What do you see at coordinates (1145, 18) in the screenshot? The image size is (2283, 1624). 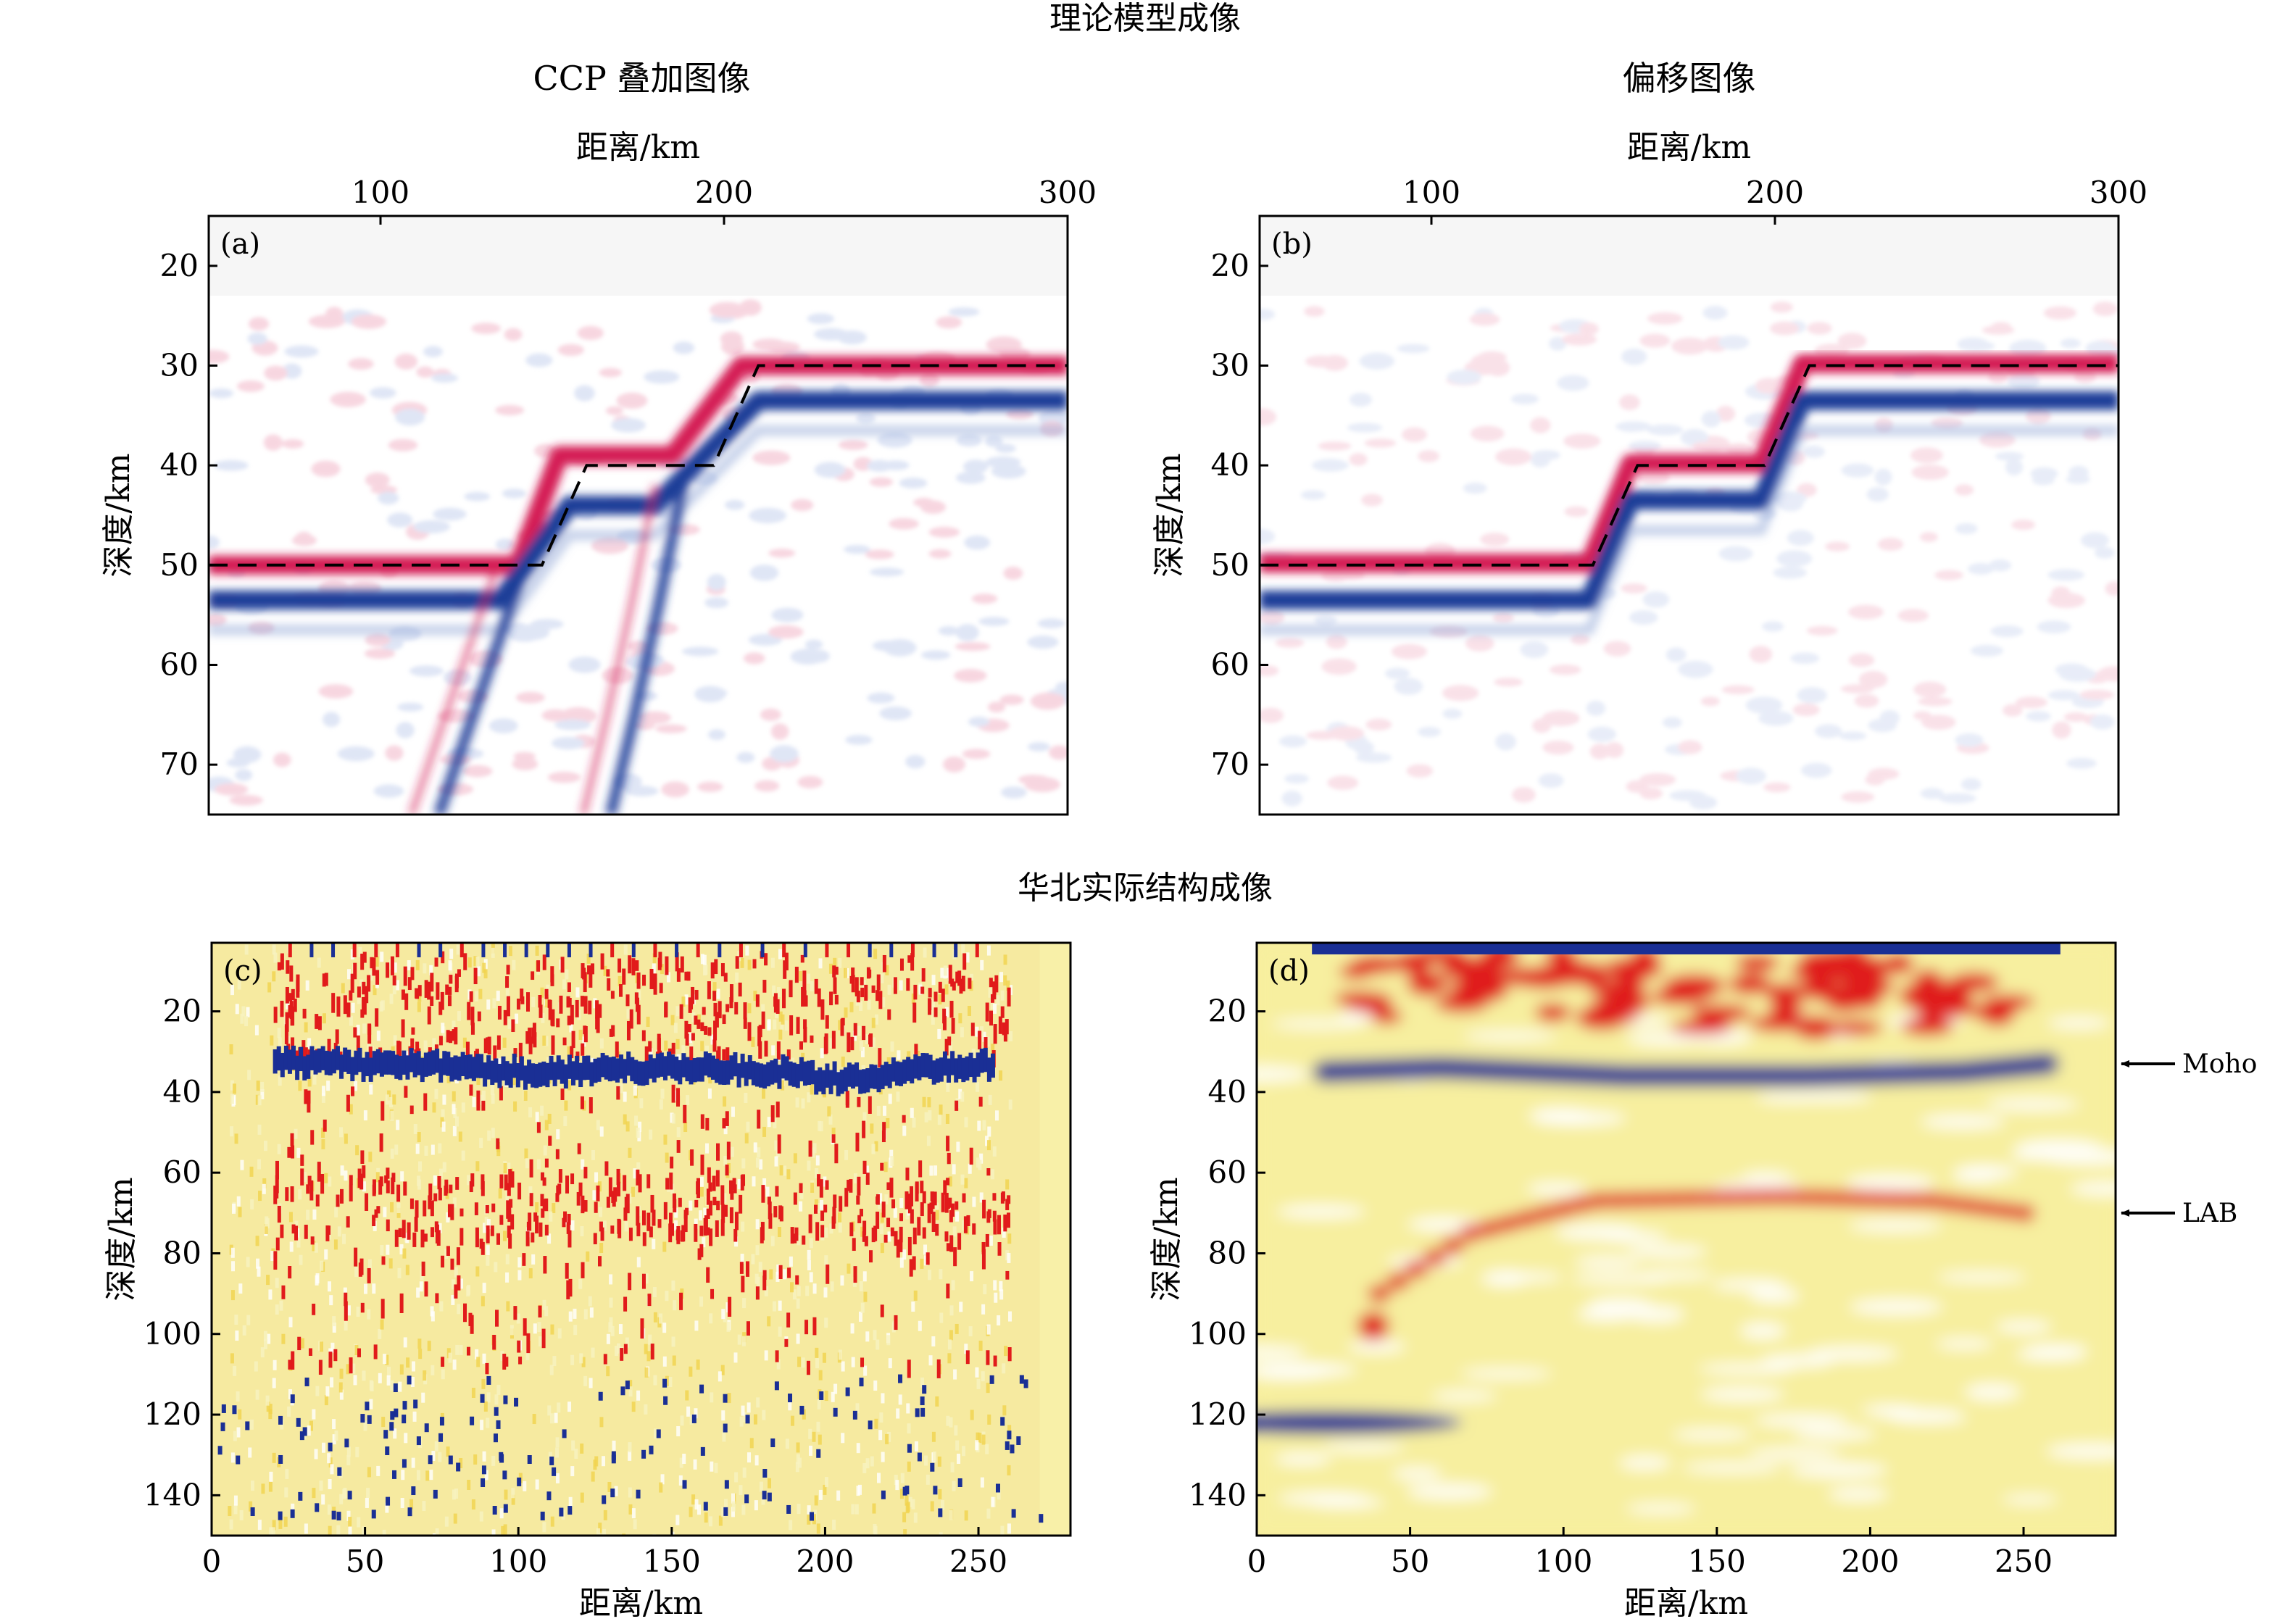 I see `top-section-title: 理论模型成像` at bounding box center [1145, 18].